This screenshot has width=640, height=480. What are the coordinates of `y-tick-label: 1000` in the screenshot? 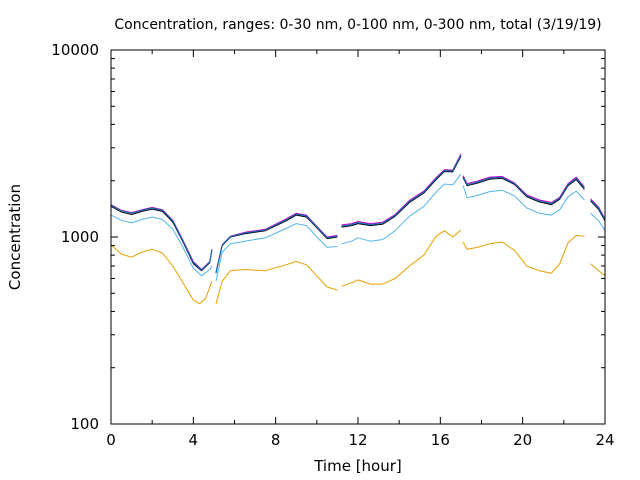 It's located at (80, 237).